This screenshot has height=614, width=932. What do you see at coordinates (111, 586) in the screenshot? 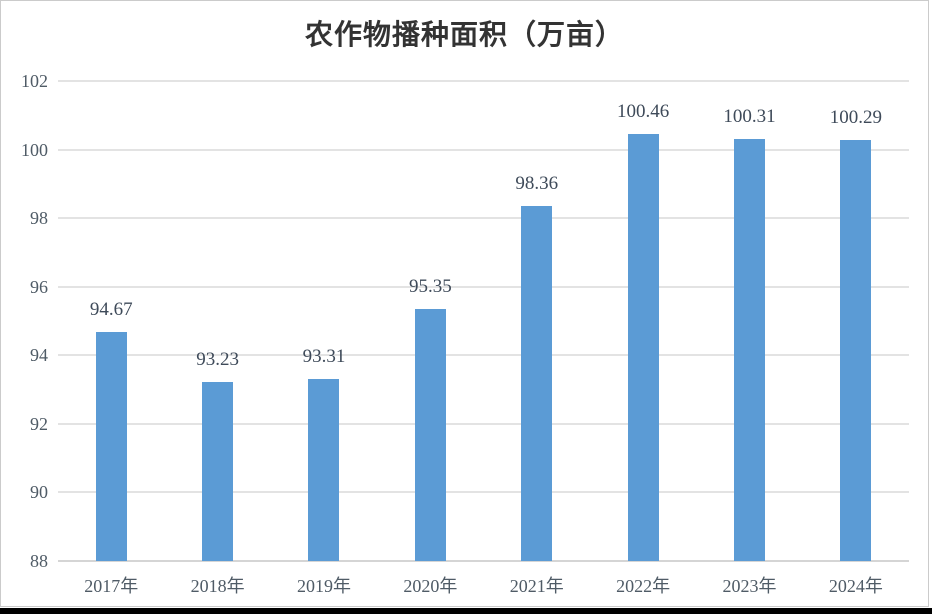
I see `x-axis-label: 2017年` at bounding box center [111, 586].